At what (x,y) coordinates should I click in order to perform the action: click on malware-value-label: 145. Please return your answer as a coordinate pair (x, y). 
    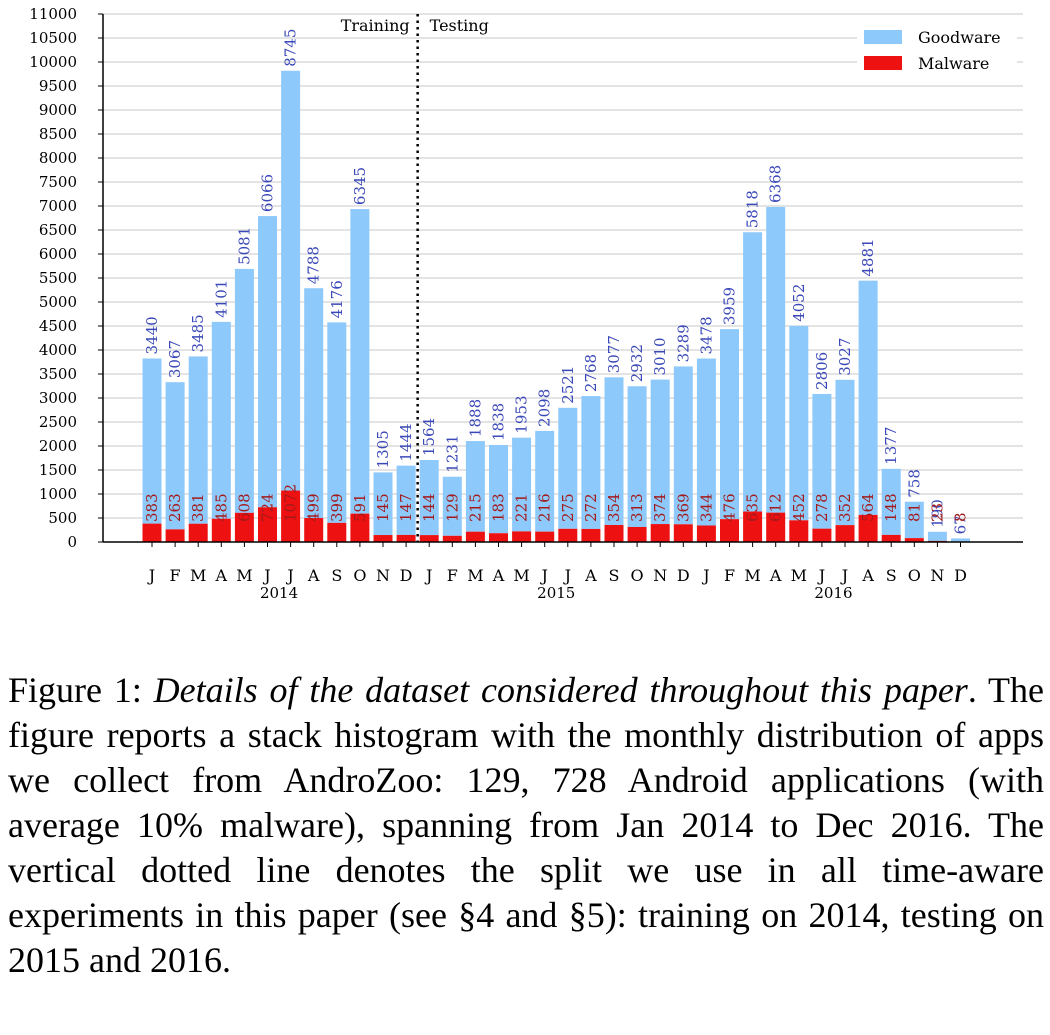
    Looking at the image, I should click on (383, 507).